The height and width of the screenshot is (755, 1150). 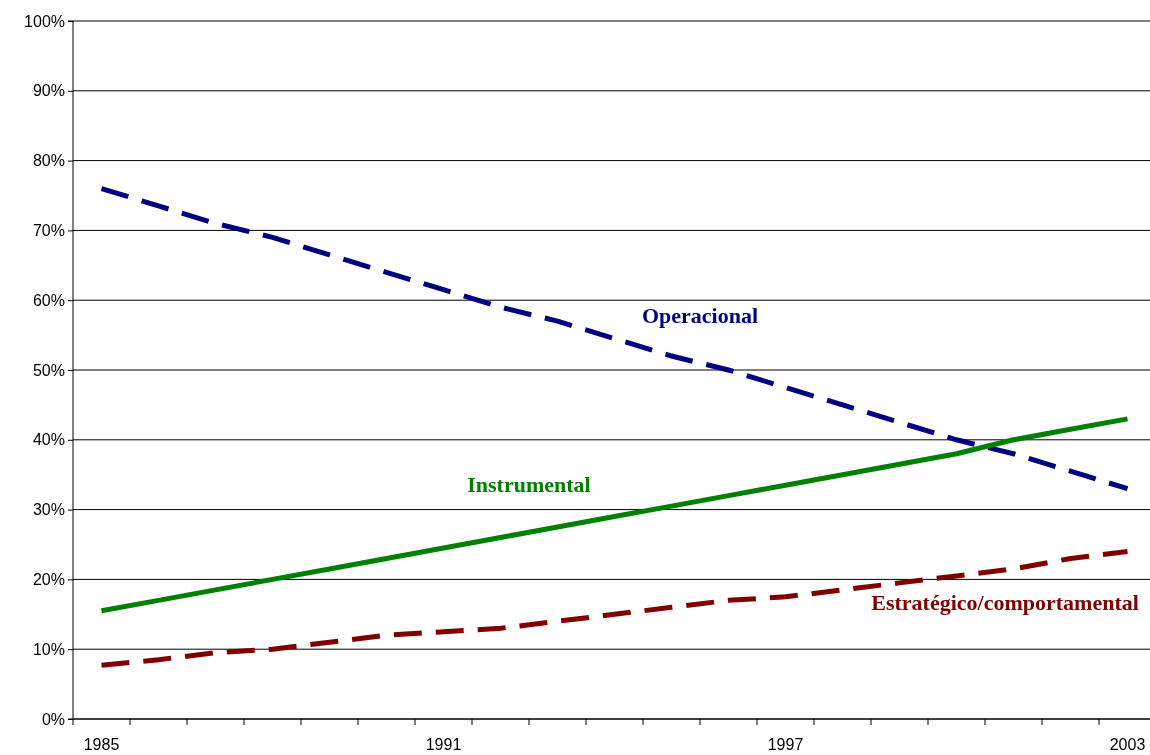 What do you see at coordinates (443, 744) in the screenshot?
I see `x-tick-label: 1991` at bounding box center [443, 744].